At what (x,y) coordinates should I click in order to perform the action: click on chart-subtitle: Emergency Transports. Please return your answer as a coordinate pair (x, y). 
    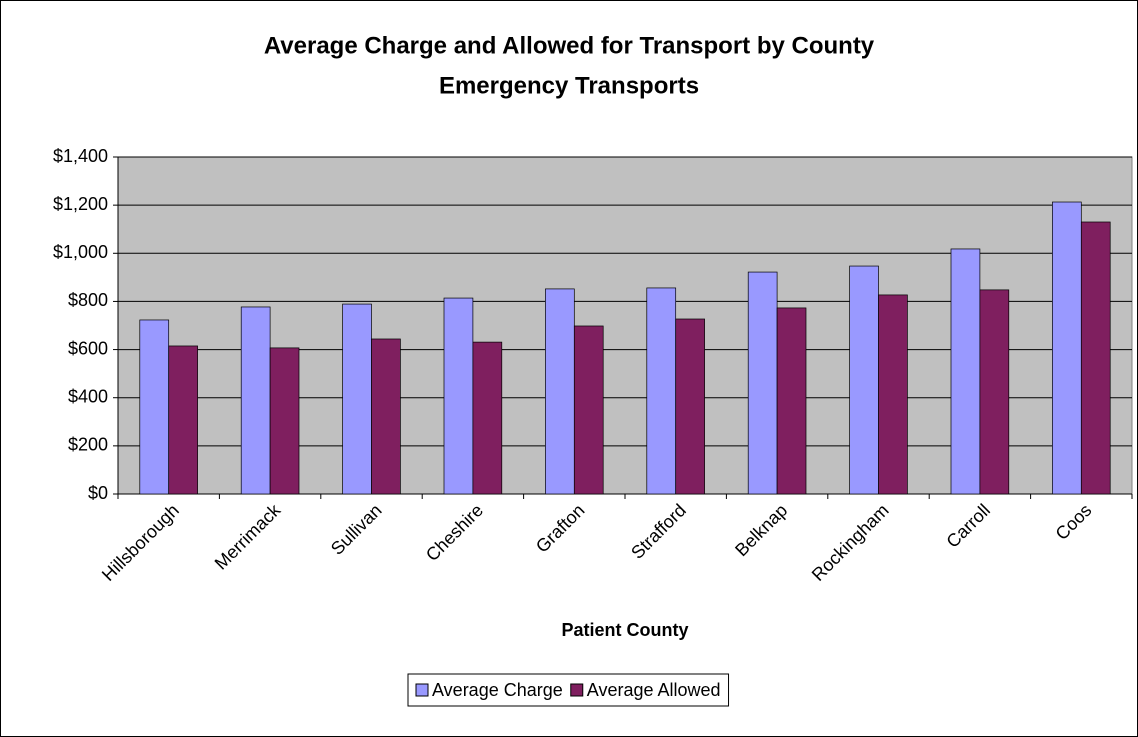
    Looking at the image, I should click on (569, 85).